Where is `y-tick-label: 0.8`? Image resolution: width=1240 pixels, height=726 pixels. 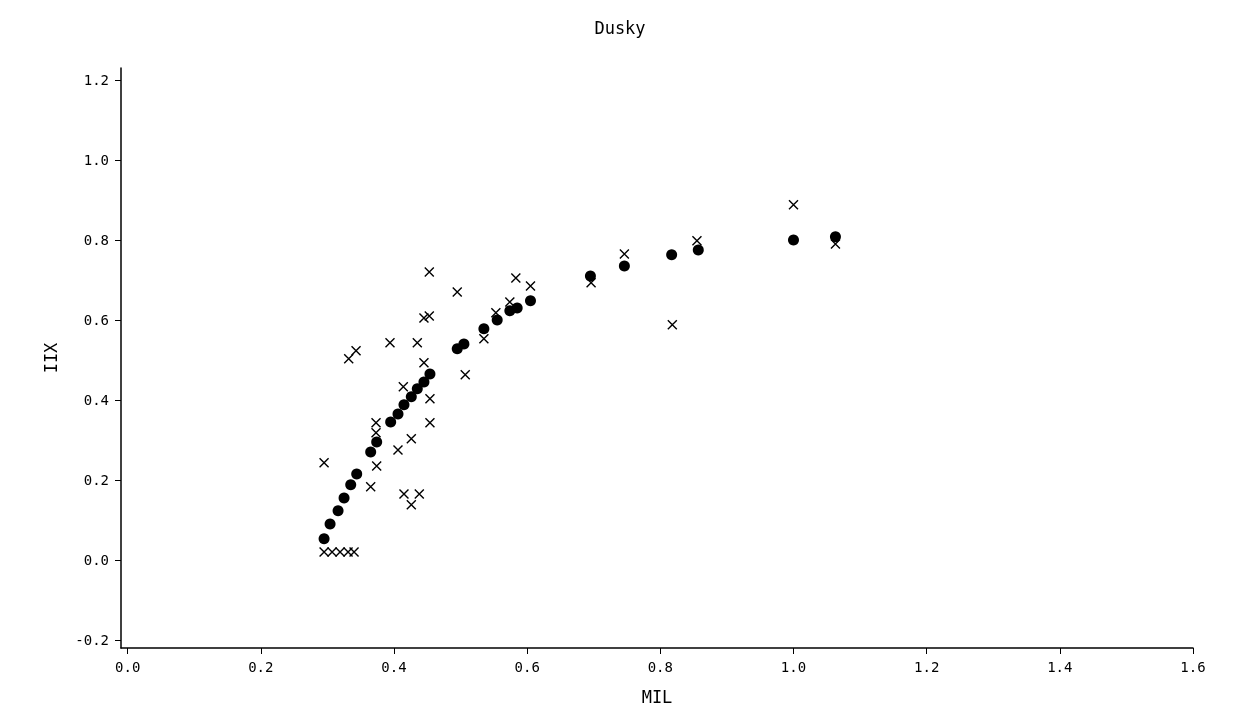 y-tick-label: 0.8 is located at coordinates (96, 240).